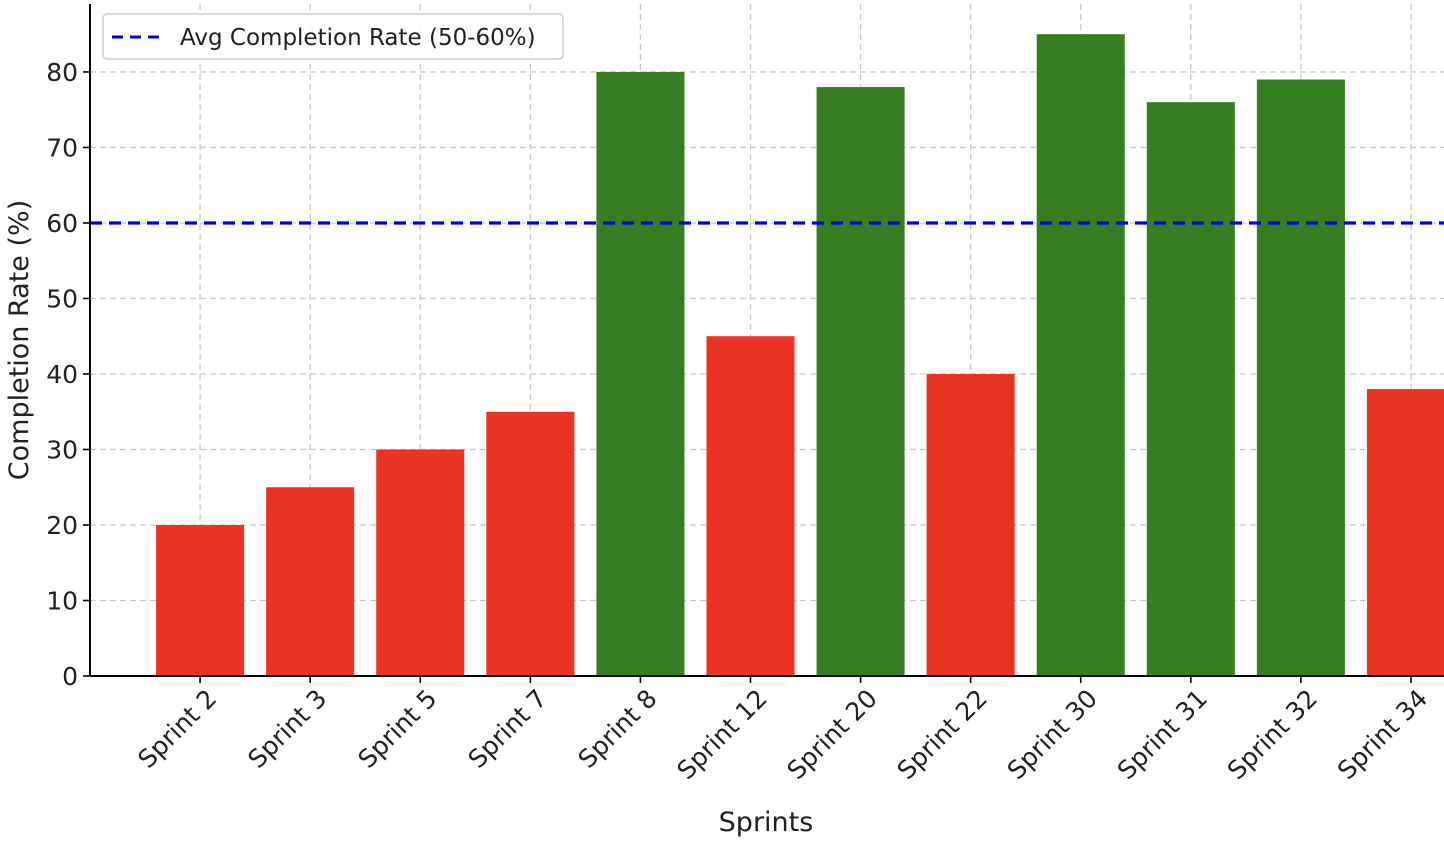 The height and width of the screenshot is (844, 1444). Describe the element at coordinates (177, 729) in the screenshot. I see `x-tick-label: Sprint 2` at that location.